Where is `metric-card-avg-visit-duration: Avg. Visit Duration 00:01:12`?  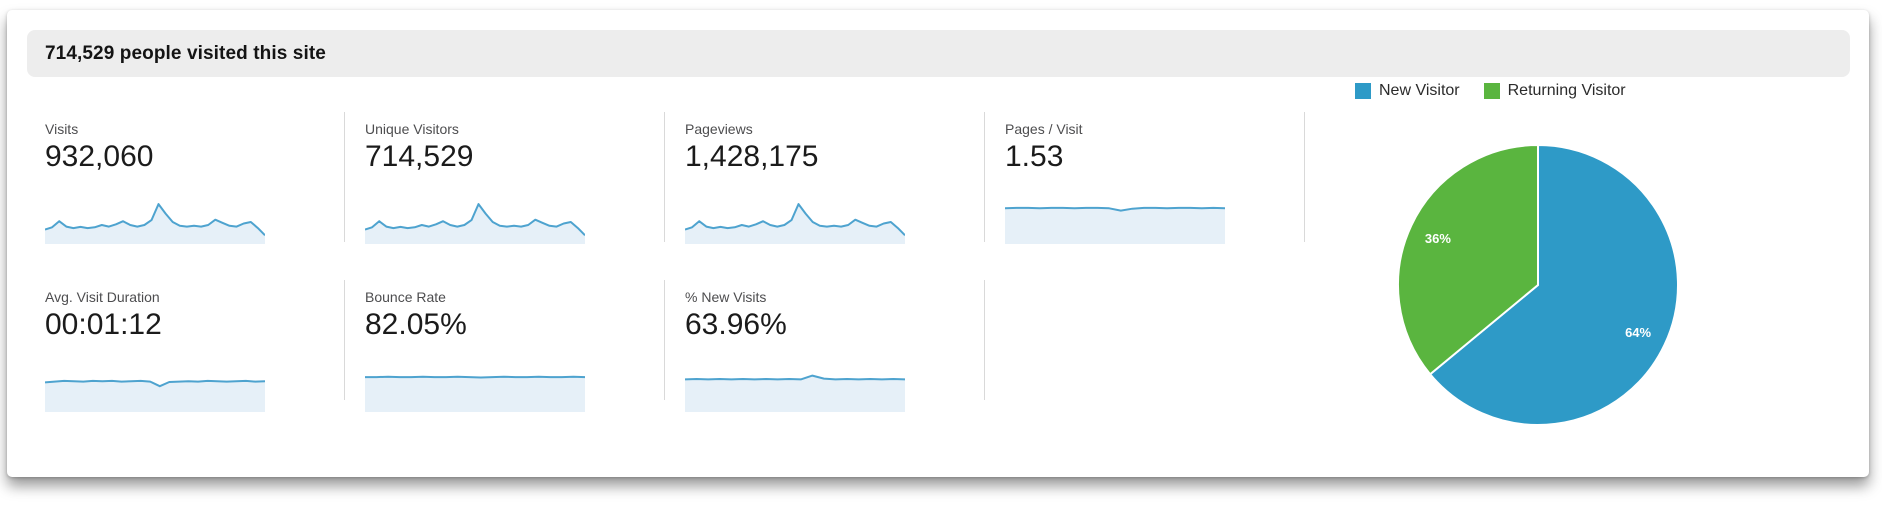
metric-card-avg-visit-duration: Avg. Visit Duration 00:01:12 is located at coordinates (185, 346).